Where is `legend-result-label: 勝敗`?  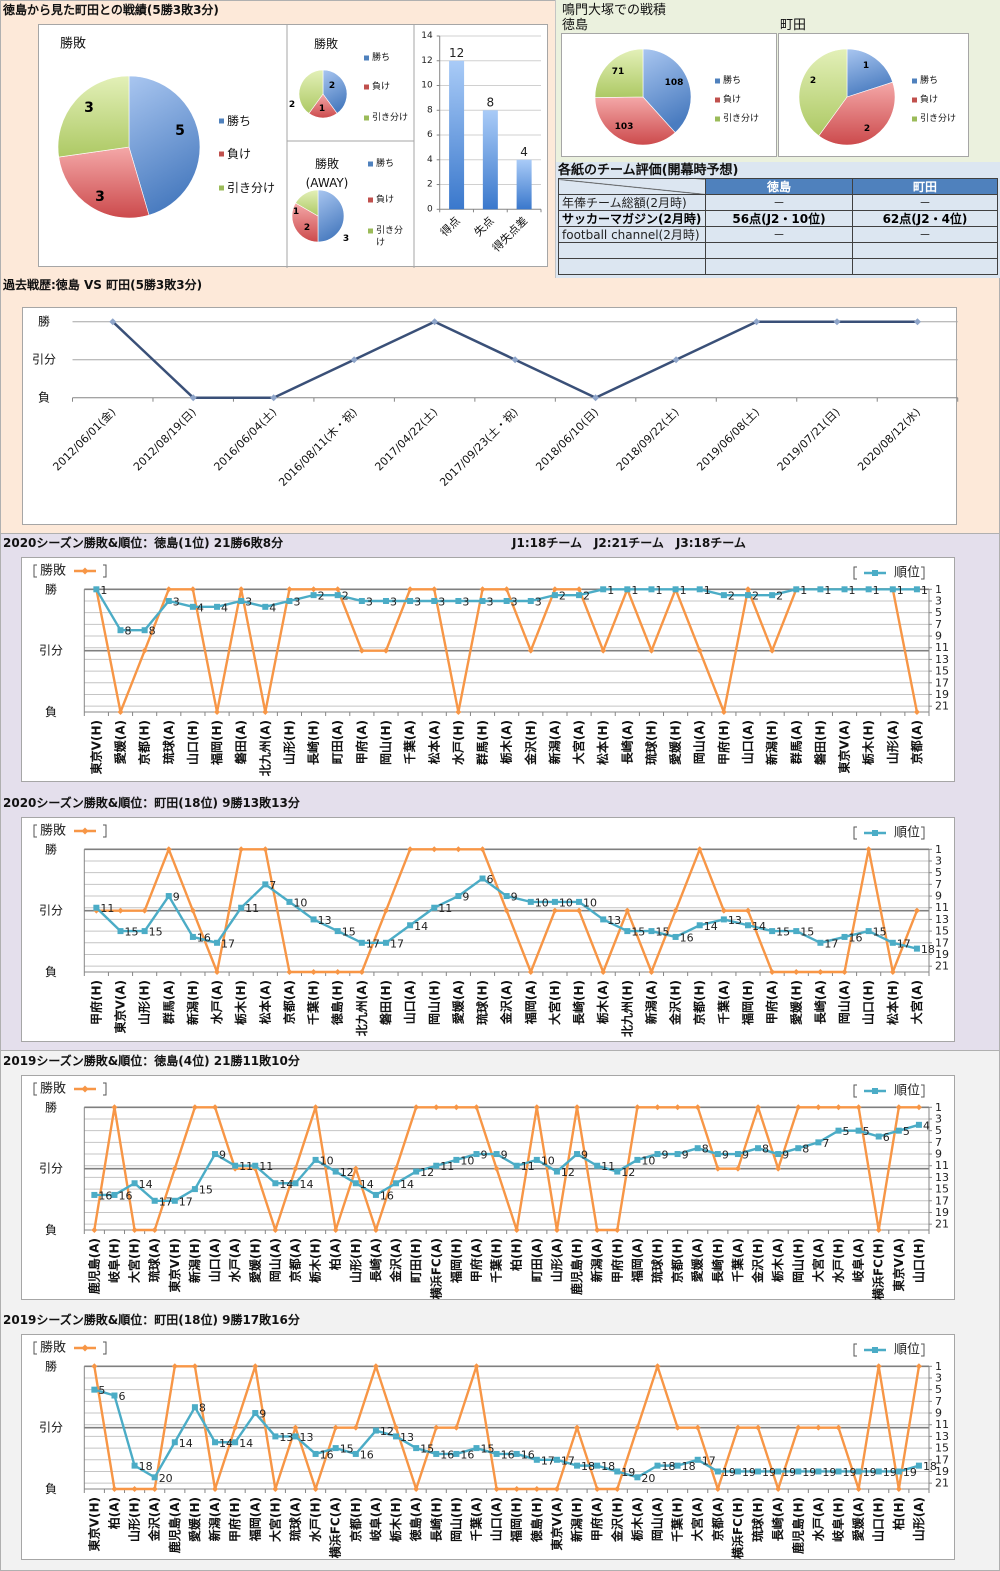 legend-result-label: 勝敗 is located at coordinates (53, 1089).